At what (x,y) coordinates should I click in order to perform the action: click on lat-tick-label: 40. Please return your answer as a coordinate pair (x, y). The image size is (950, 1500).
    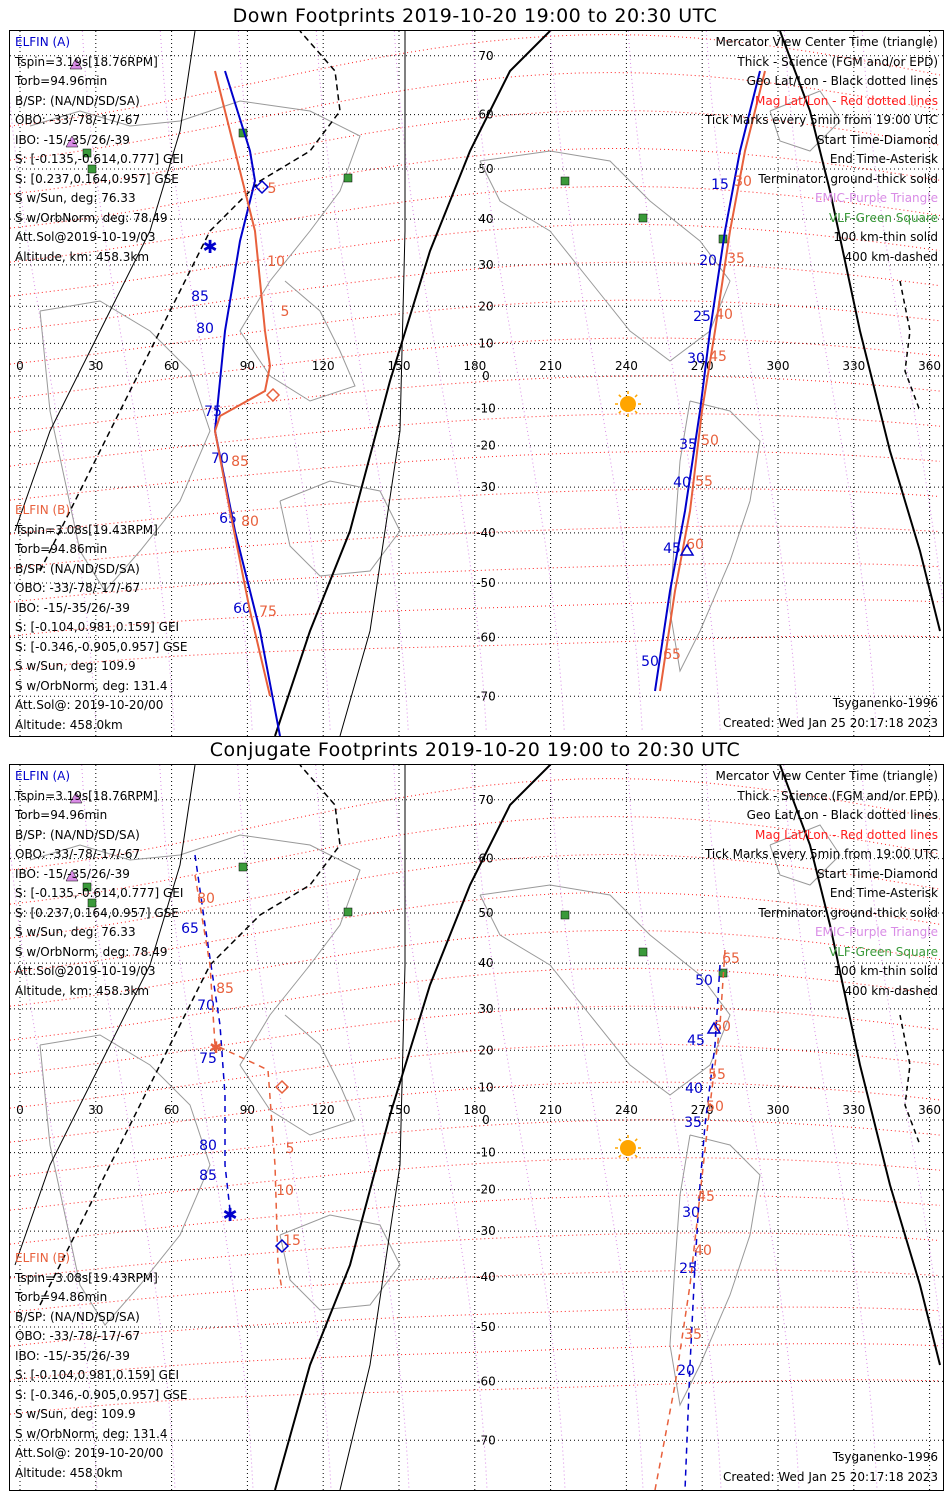
    Looking at the image, I should click on (485, 219).